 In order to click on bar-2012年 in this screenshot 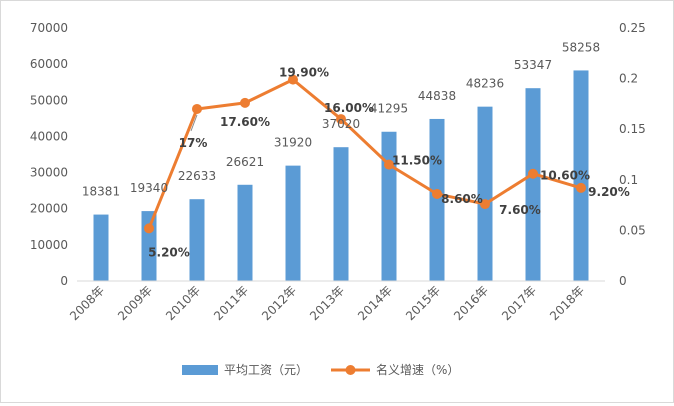, I will do `click(293, 223)`.